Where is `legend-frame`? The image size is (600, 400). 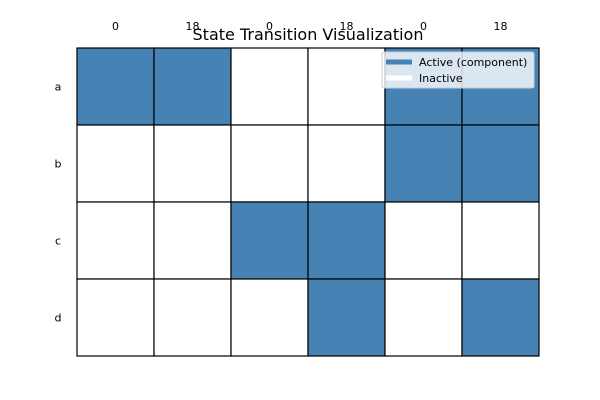 legend-frame is located at coordinates (458, 70).